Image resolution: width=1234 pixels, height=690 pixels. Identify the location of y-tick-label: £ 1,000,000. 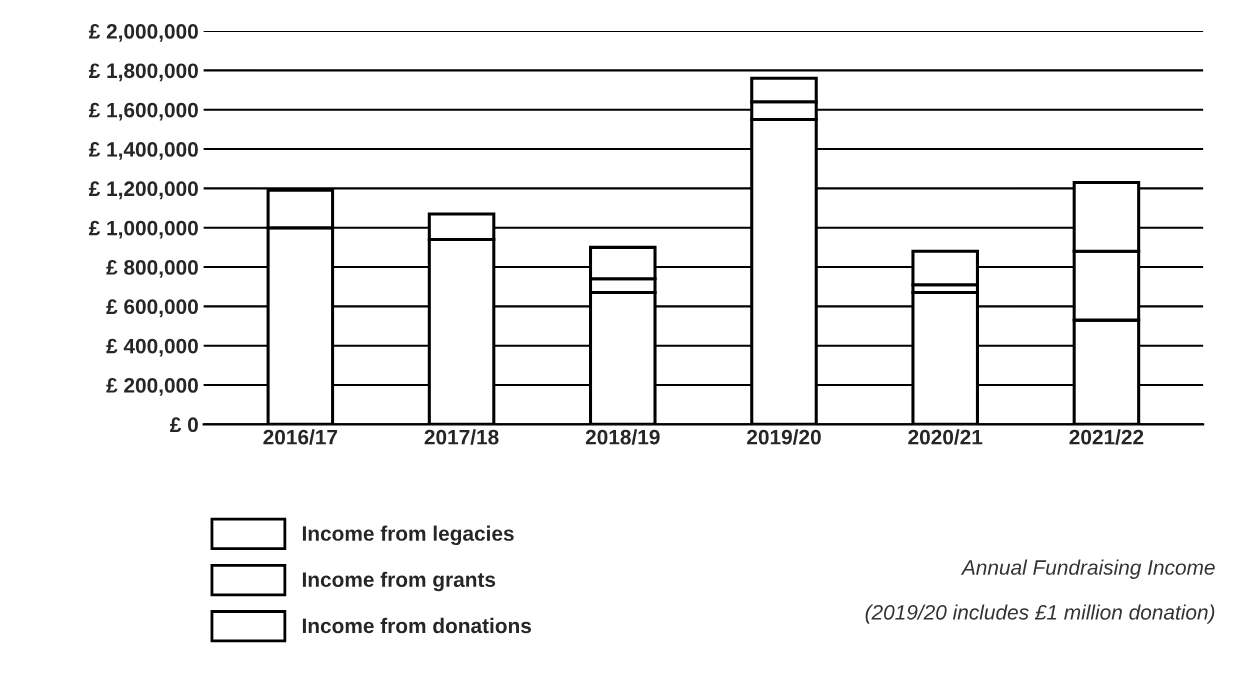
(143, 229).